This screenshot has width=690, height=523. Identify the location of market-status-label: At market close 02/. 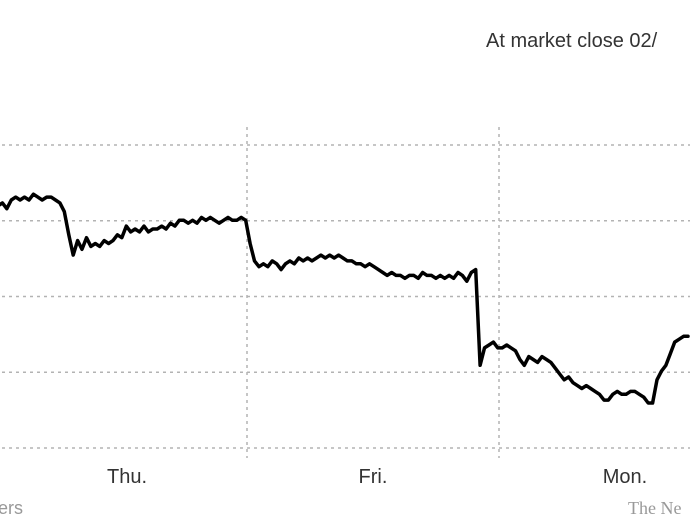
(572, 41).